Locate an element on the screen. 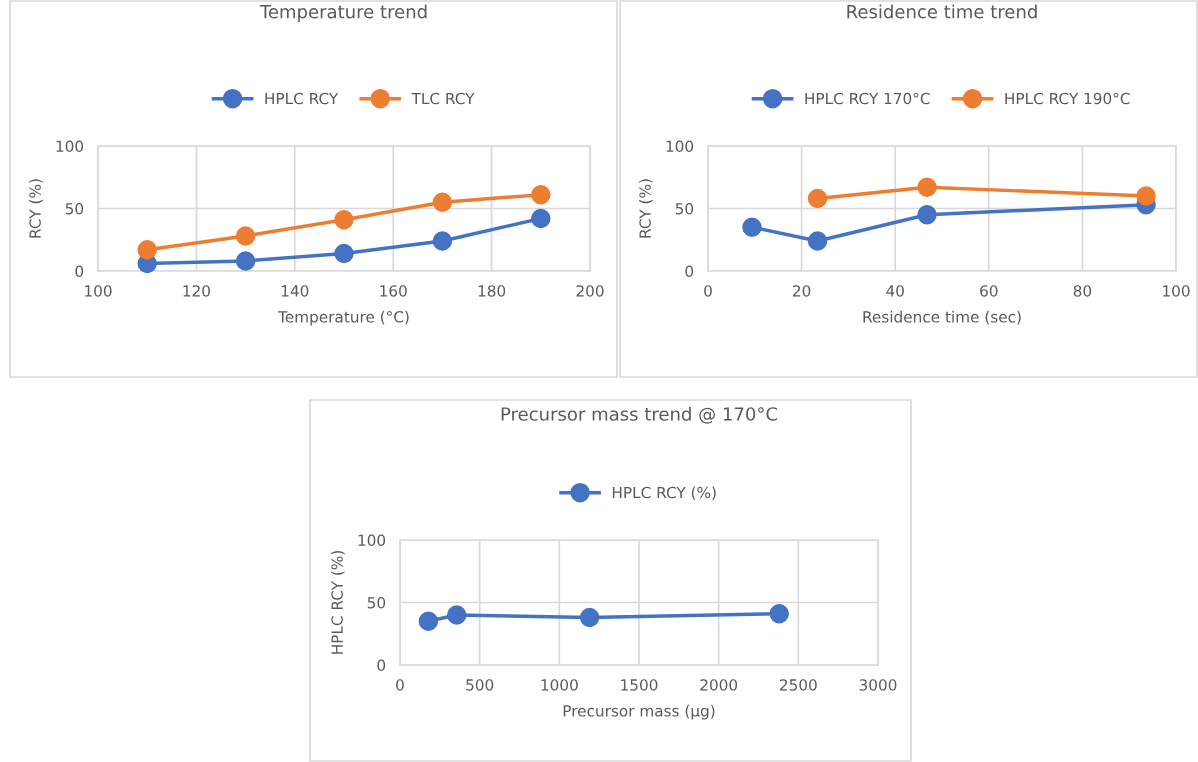  x-tick-label: 80 is located at coordinates (1082, 291).